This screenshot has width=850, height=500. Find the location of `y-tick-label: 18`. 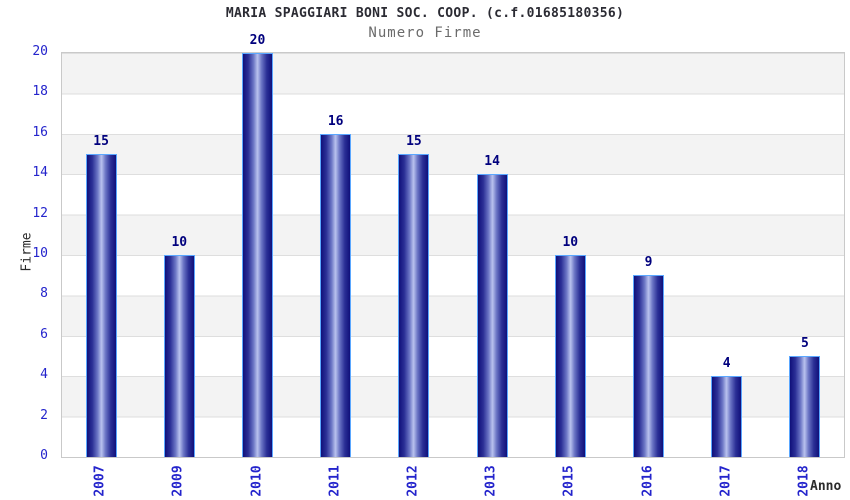

y-tick-label: 18 is located at coordinates (40, 92).